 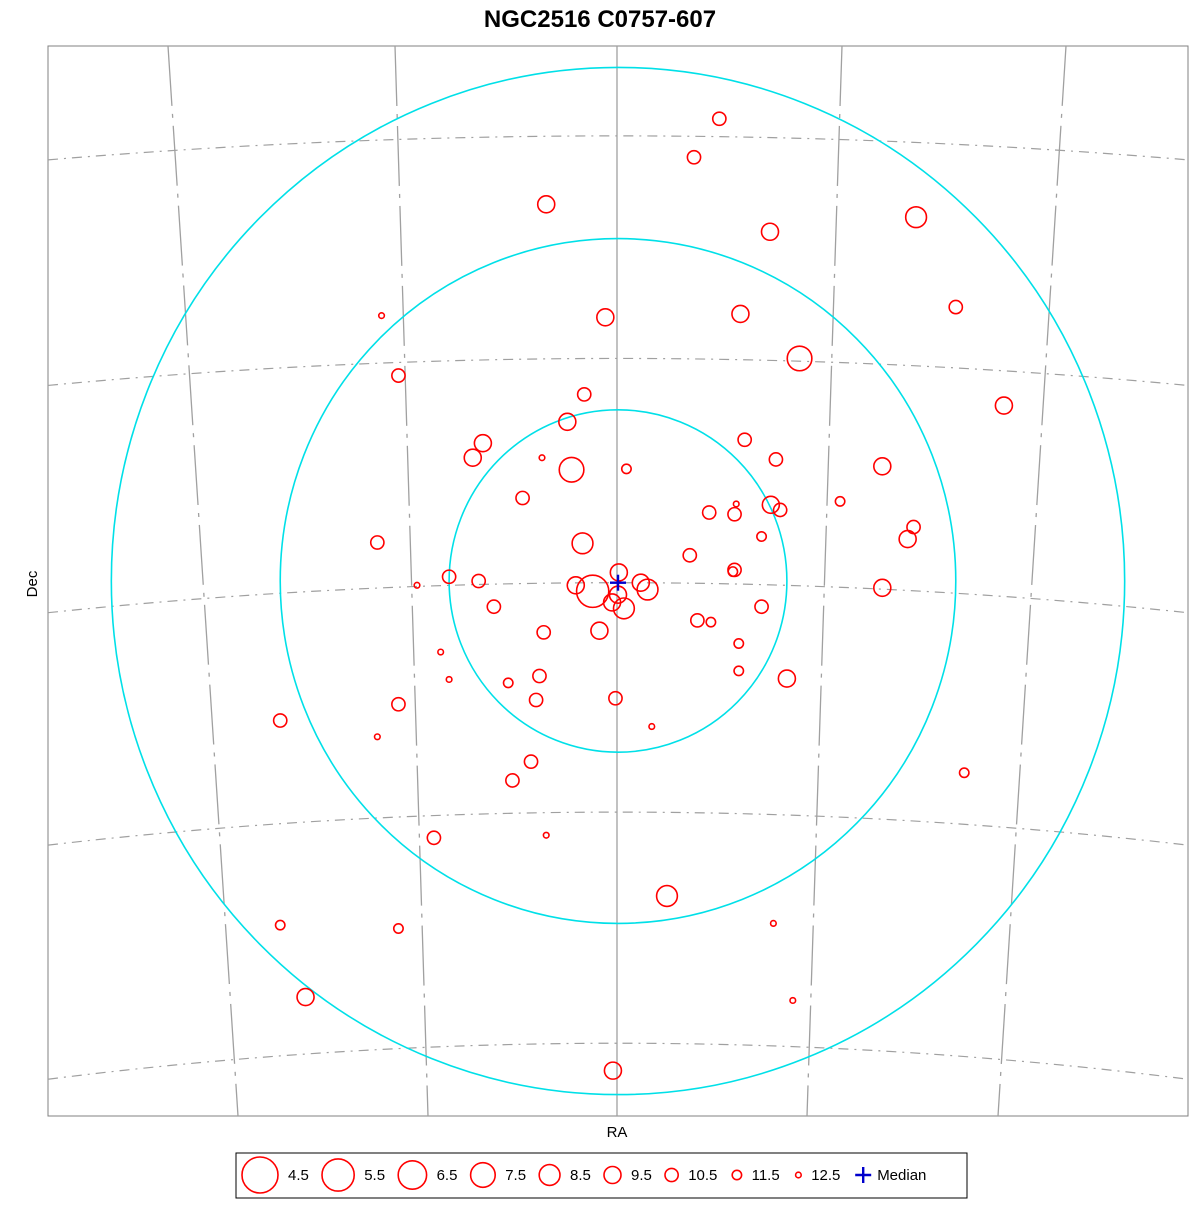 I want to click on y-axis-label: Dec, so click(x=32, y=583).